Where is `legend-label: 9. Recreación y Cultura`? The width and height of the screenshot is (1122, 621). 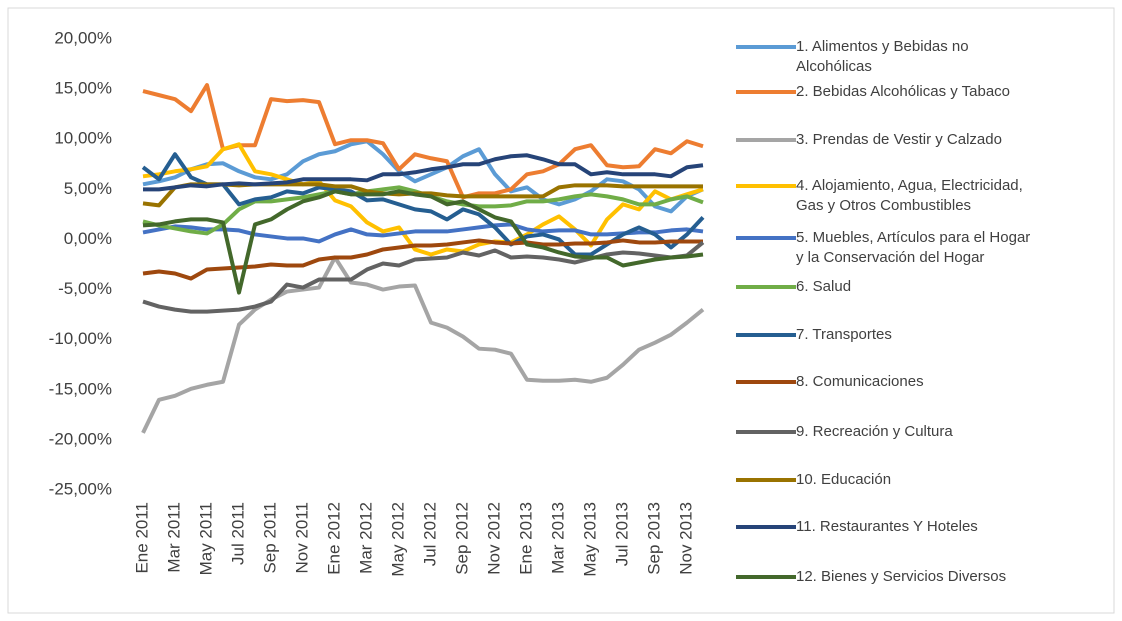 legend-label: 9. Recreación y Cultura is located at coordinates (874, 431).